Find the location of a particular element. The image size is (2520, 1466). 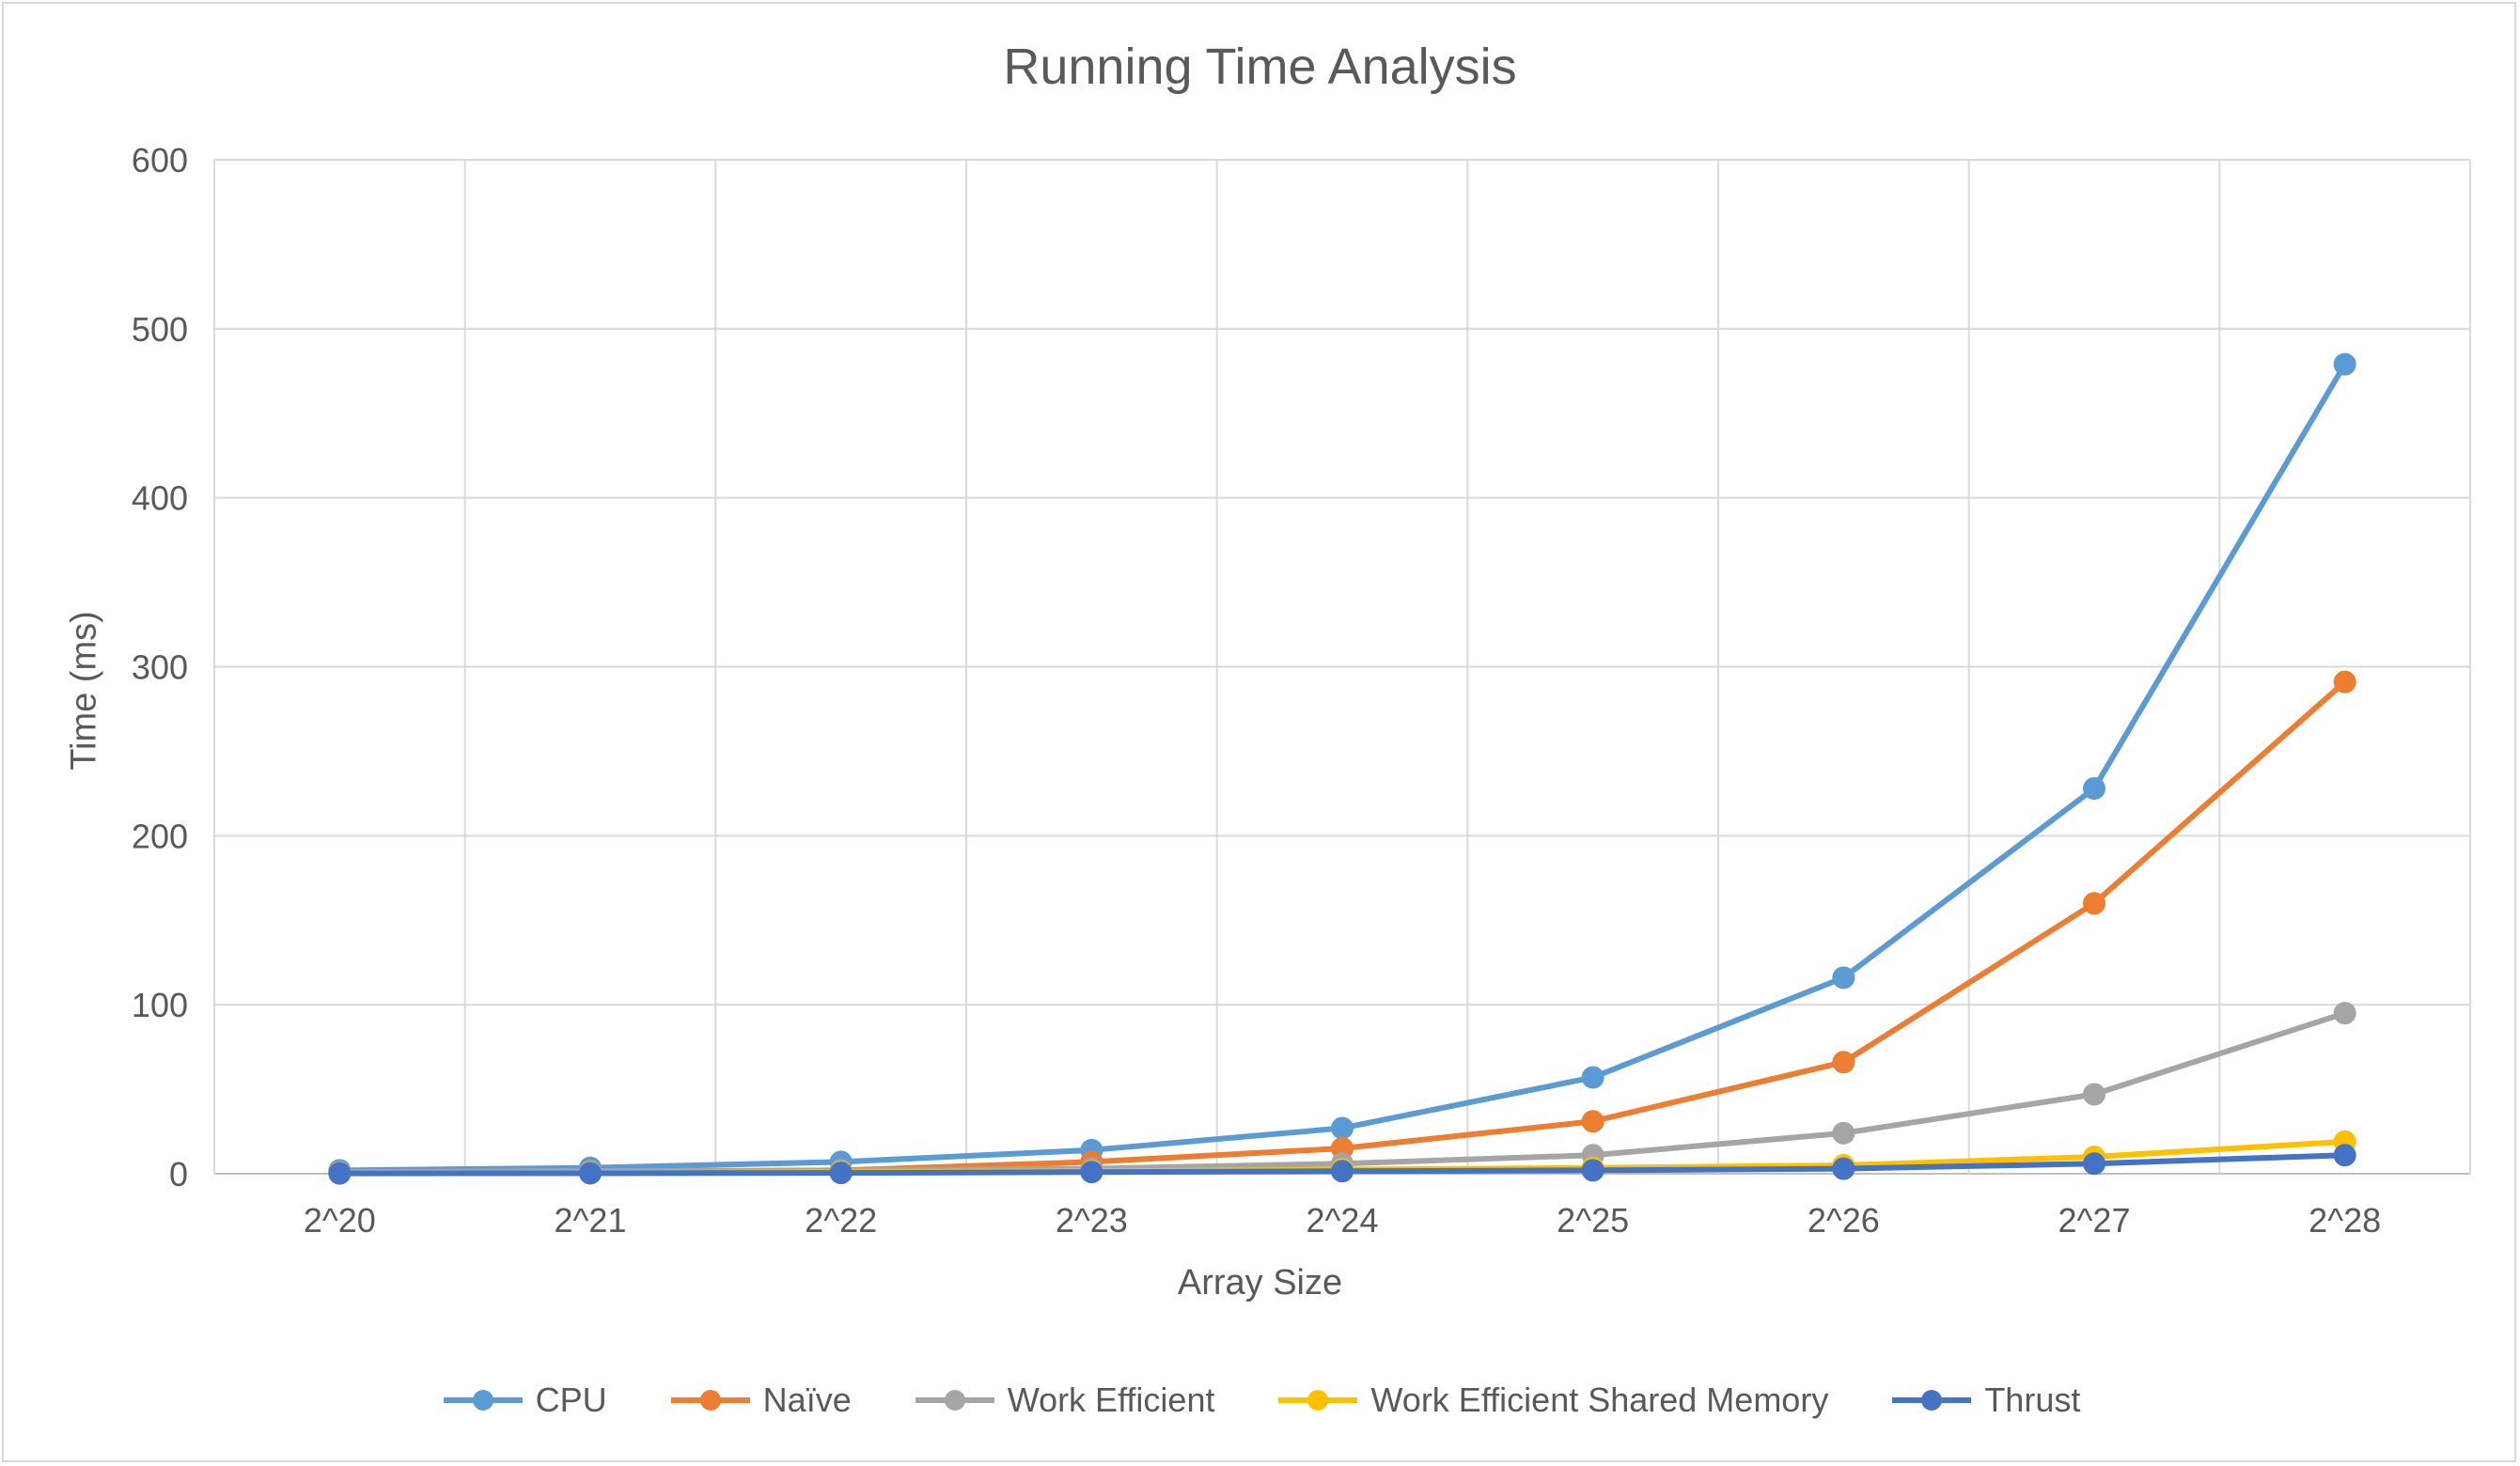

y-axis-label: Time (ms) is located at coordinates (84, 691).